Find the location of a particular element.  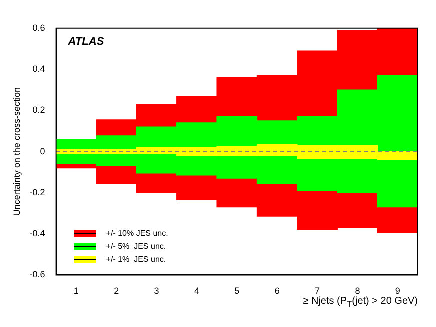

y-tick-label: -0.4 is located at coordinates (38, 233).